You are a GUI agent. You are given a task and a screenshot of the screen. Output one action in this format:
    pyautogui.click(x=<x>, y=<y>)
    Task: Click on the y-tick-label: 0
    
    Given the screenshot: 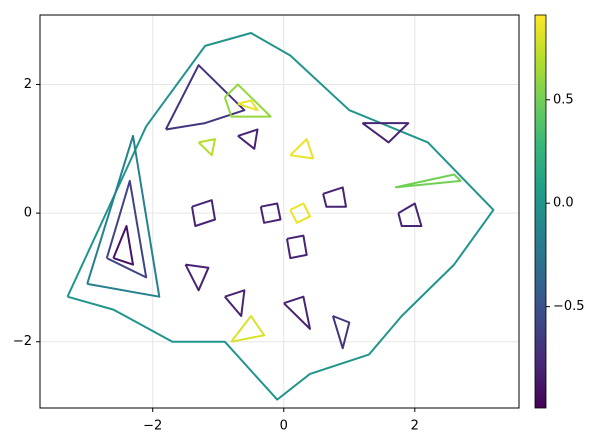 What is the action you would take?
    pyautogui.click(x=28, y=213)
    